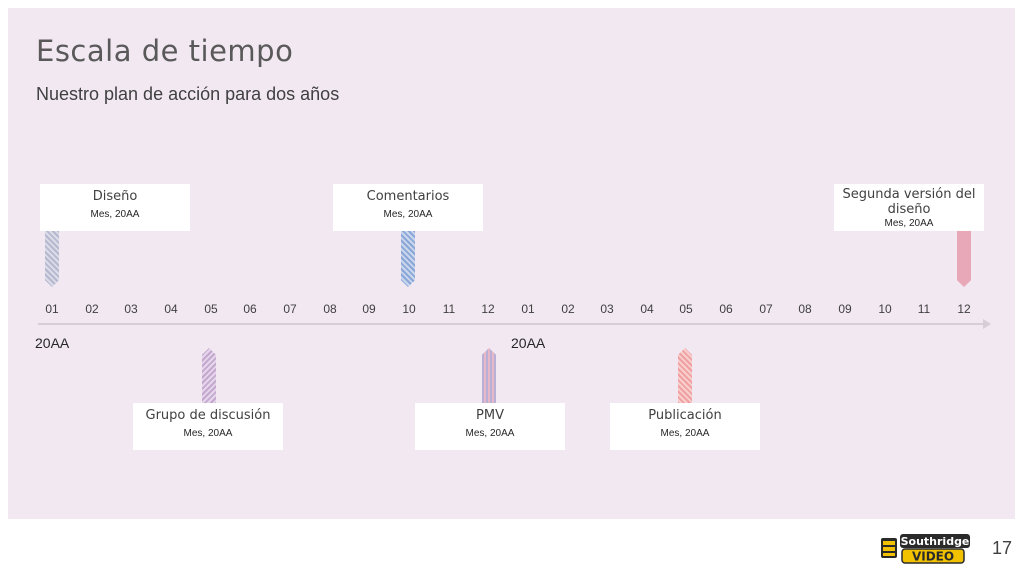  What do you see at coordinates (511, 324) in the screenshot?
I see `timeline-axis` at bounding box center [511, 324].